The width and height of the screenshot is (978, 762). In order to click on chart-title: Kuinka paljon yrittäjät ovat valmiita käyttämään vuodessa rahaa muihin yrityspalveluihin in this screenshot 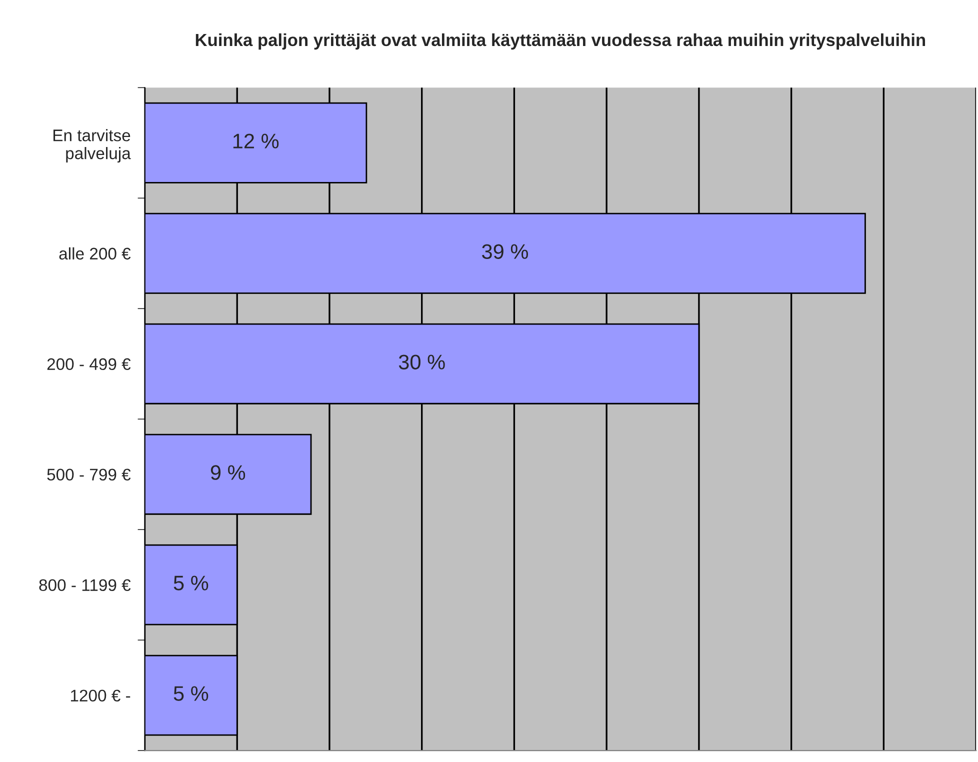, I will do `click(561, 41)`.